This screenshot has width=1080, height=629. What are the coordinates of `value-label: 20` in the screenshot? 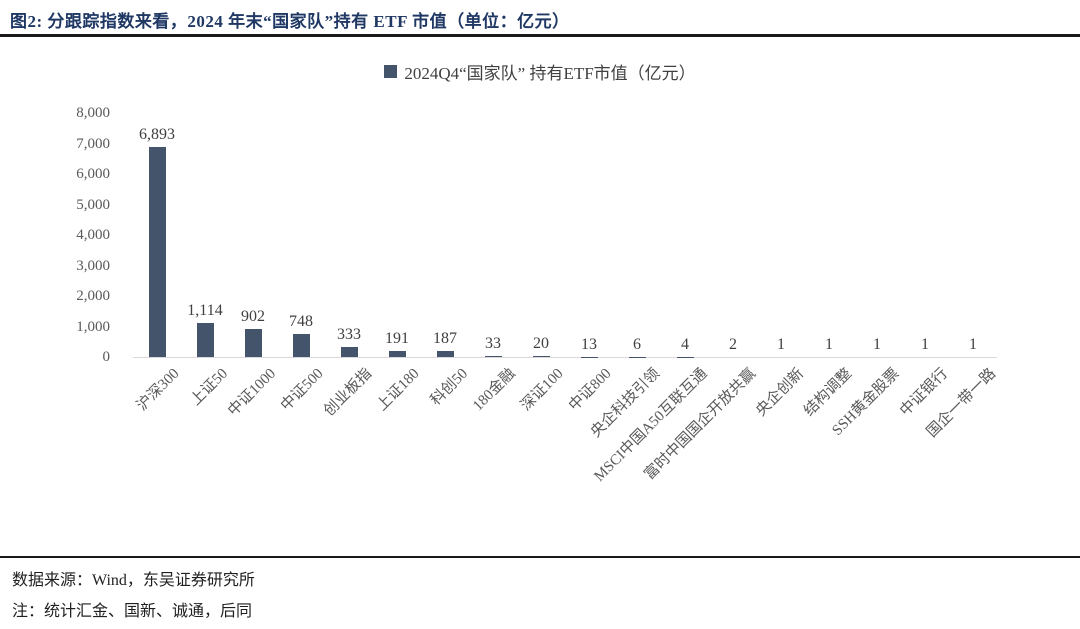 It's located at (541, 344).